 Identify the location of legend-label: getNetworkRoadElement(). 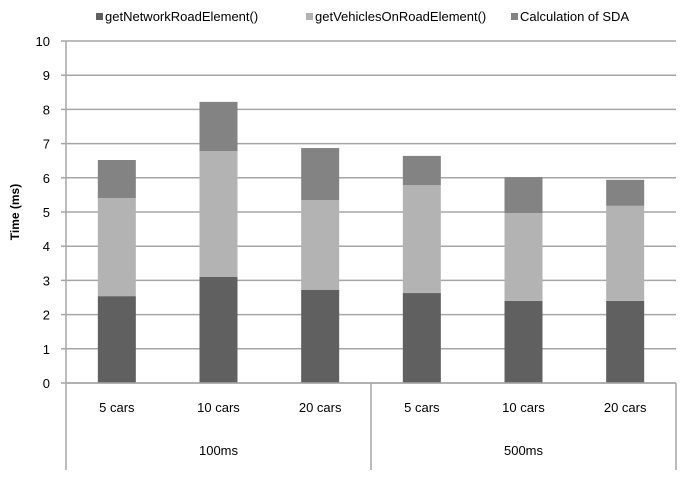
(181, 16).